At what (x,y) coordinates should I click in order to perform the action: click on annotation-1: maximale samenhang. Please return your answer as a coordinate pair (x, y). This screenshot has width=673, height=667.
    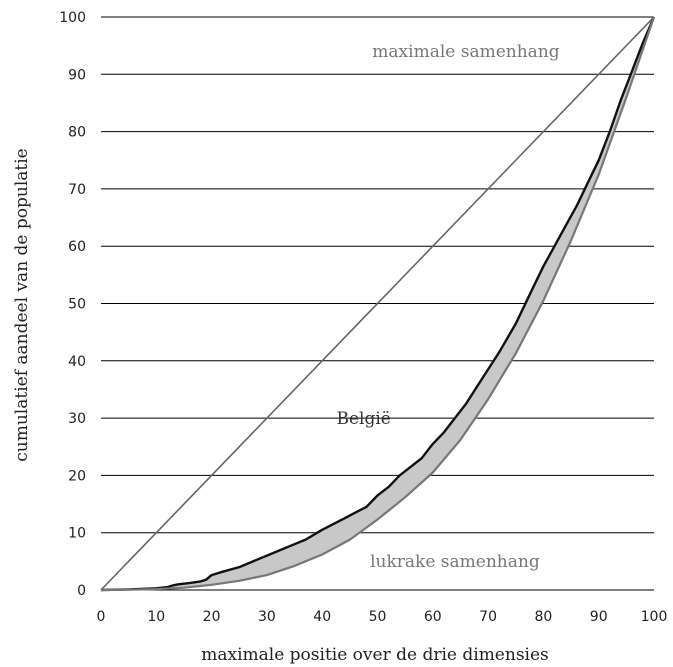
    Looking at the image, I should click on (465, 52).